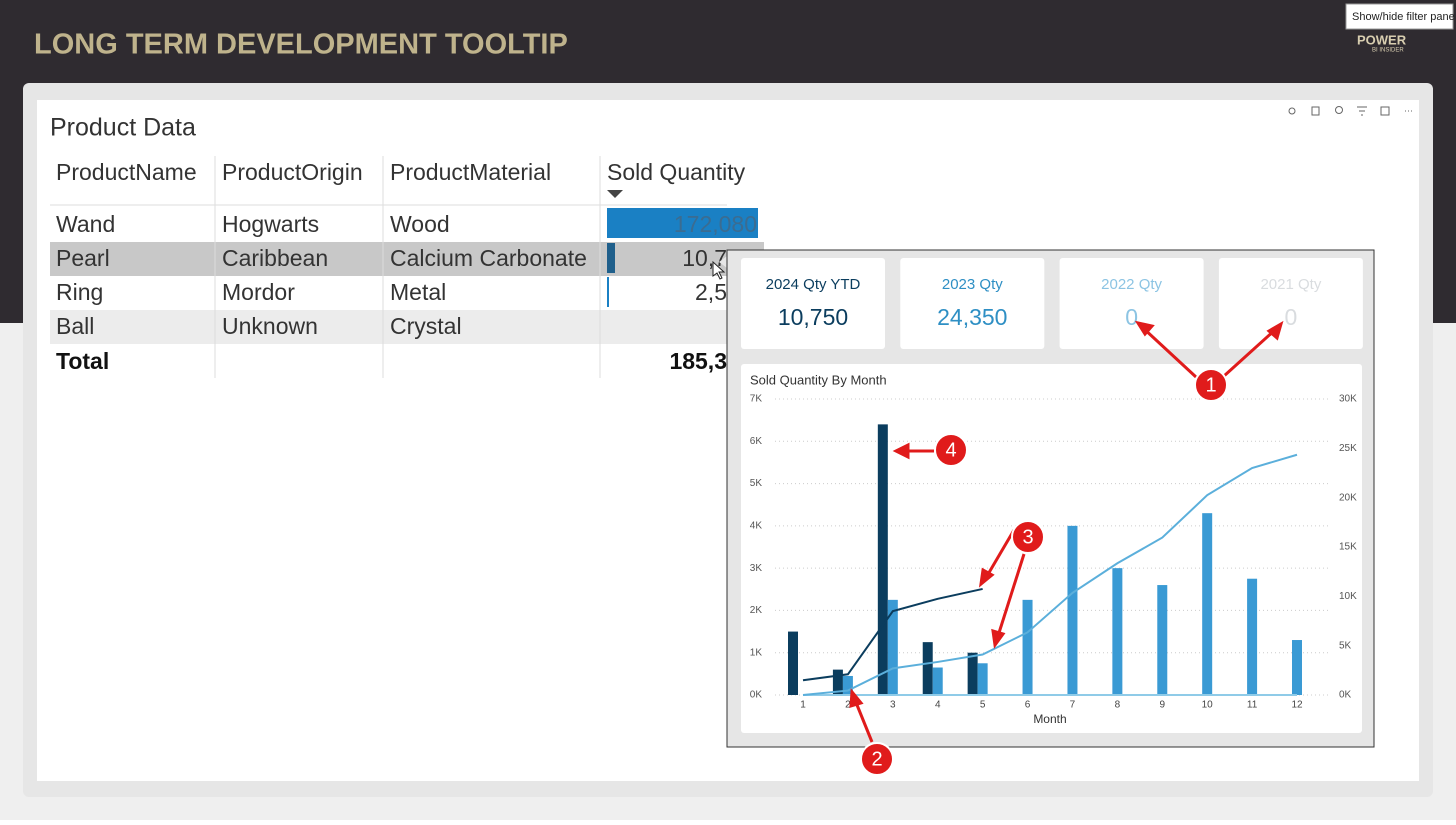 This screenshot has height=825, width=1456. What do you see at coordinates (803, 705) in the screenshot?
I see `x-tick-label: 1` at bounding box center [803, 705].